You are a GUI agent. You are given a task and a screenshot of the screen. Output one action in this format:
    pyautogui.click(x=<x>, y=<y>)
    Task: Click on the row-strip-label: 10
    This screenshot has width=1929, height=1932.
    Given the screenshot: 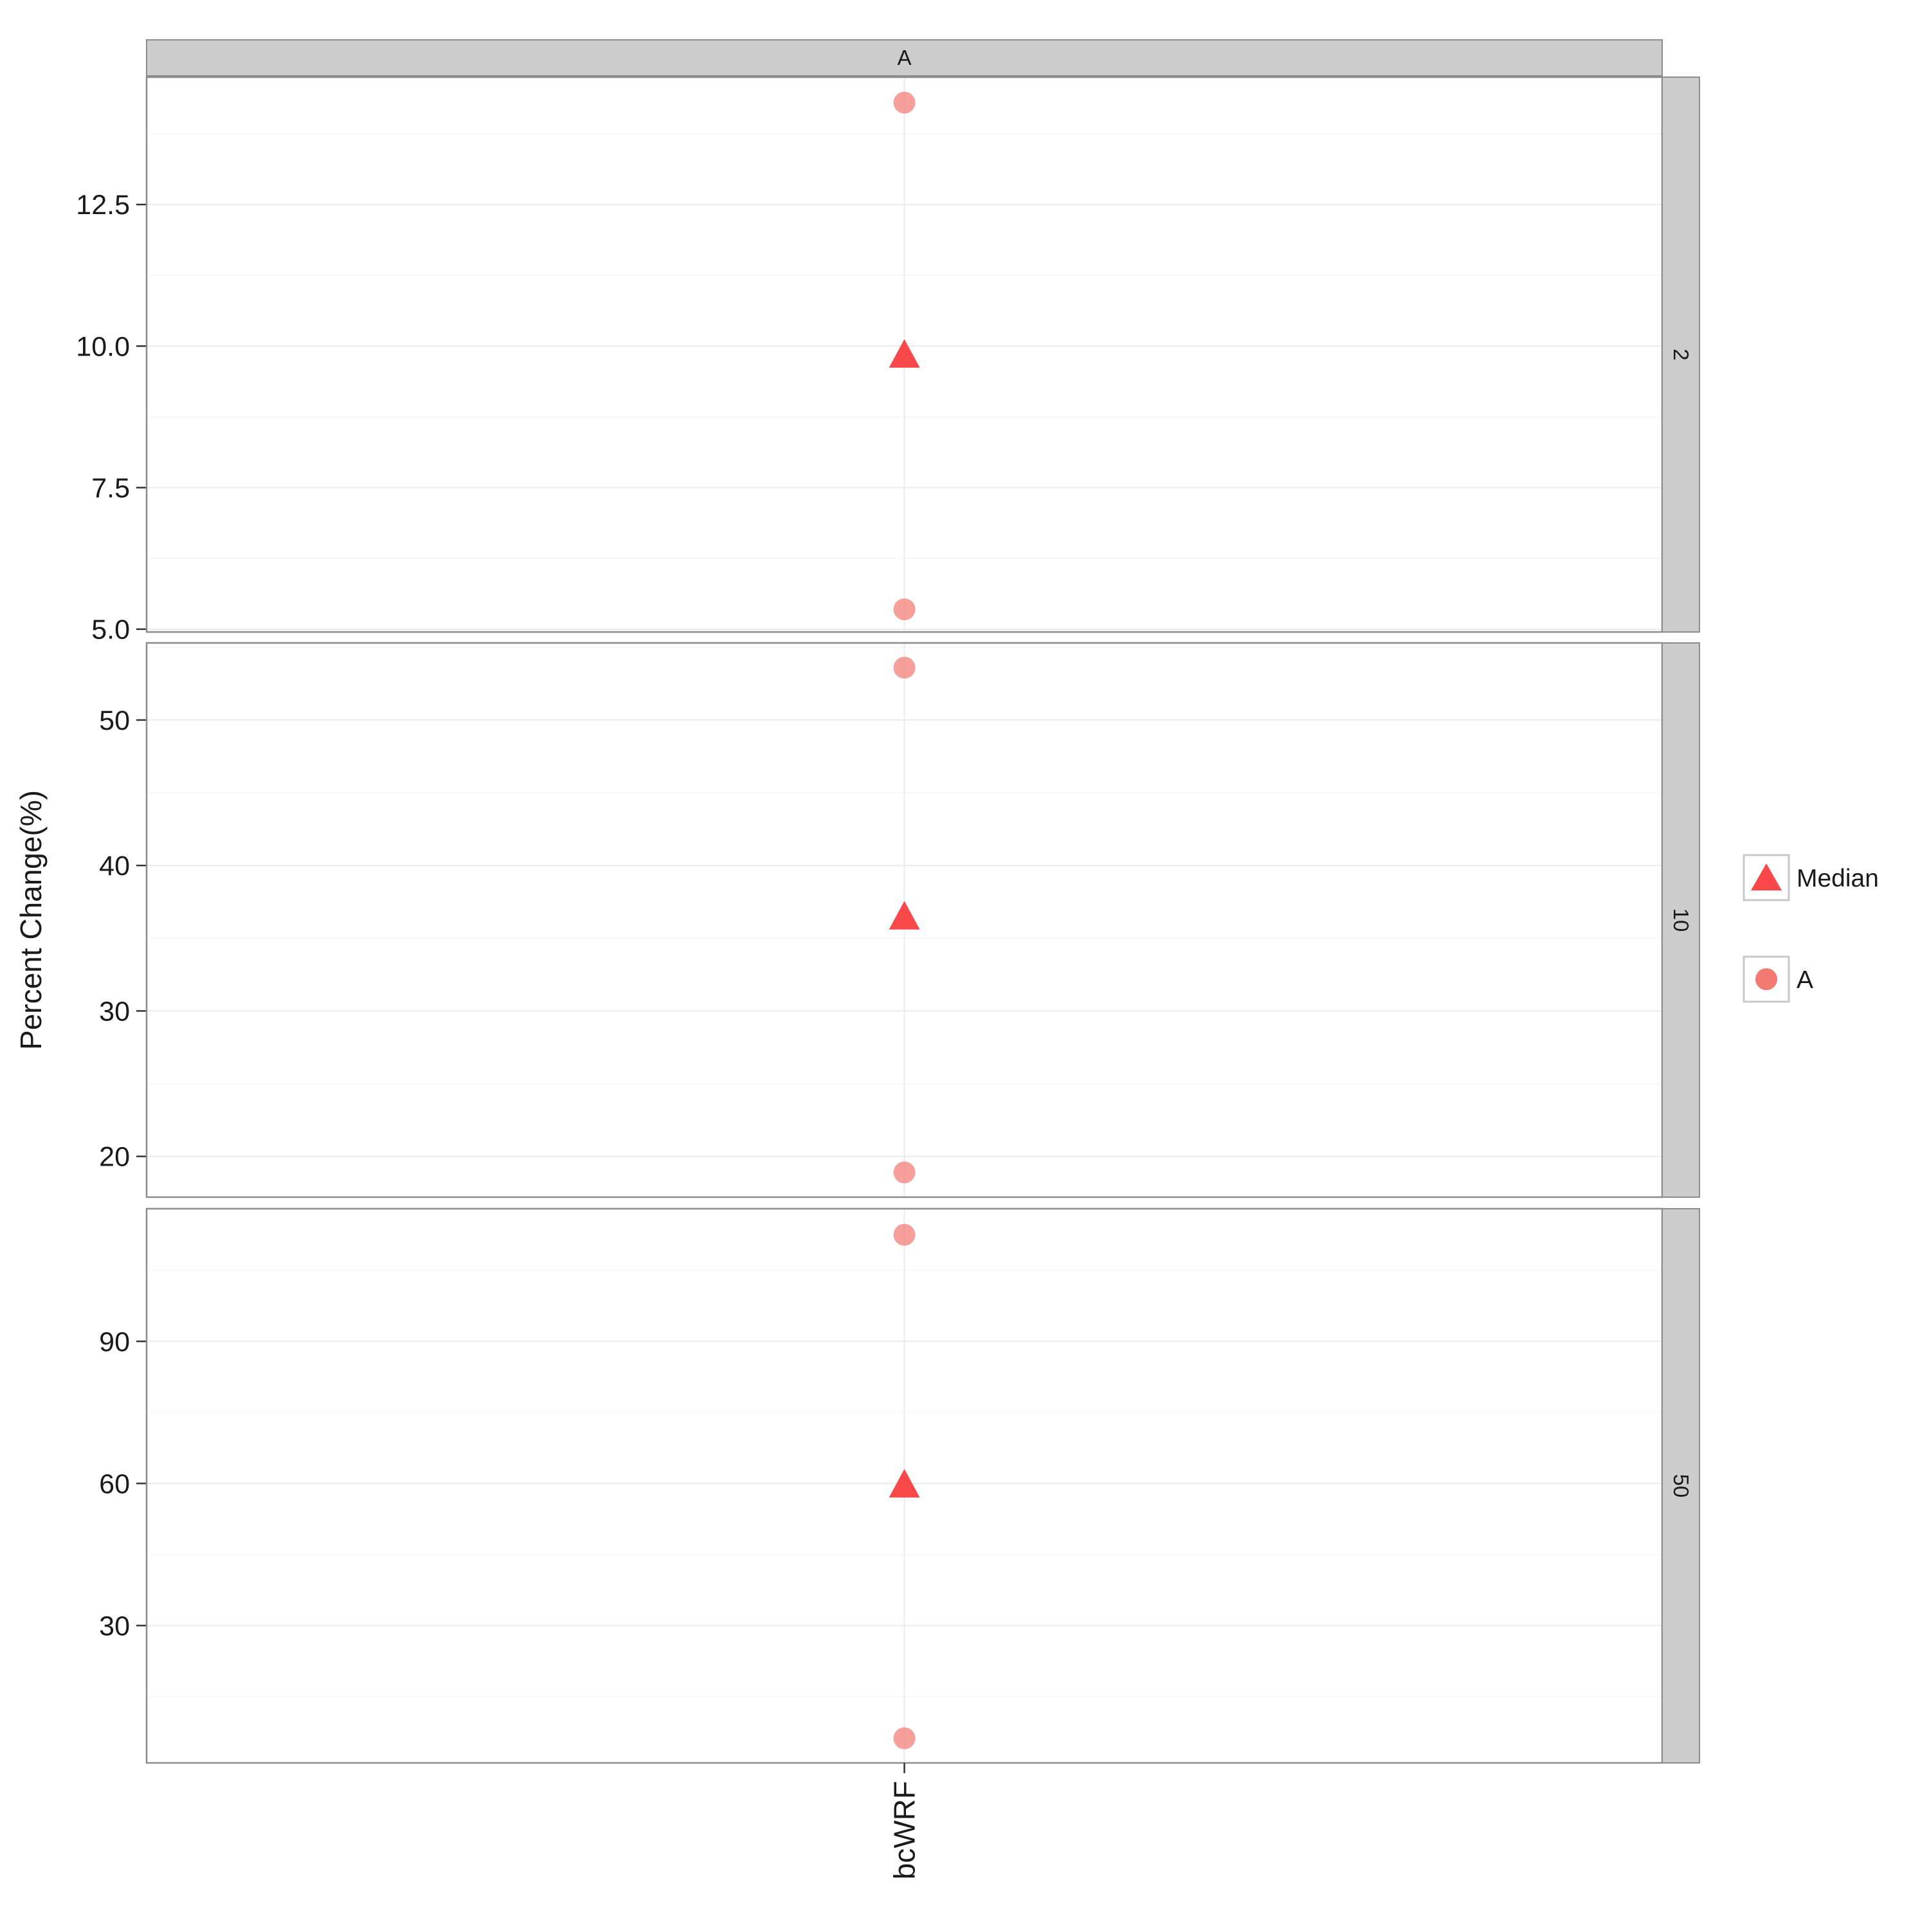 What is the action you would take?
    pyautogui.click(x=1681, y=920)
    